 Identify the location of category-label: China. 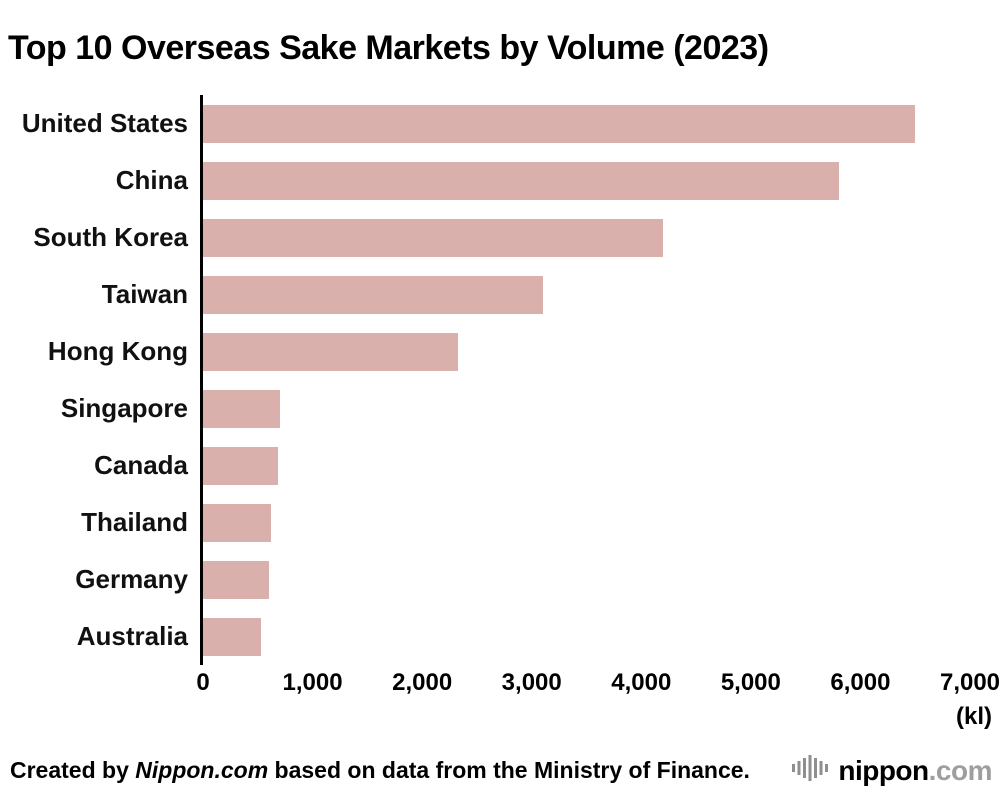
(151, 180).